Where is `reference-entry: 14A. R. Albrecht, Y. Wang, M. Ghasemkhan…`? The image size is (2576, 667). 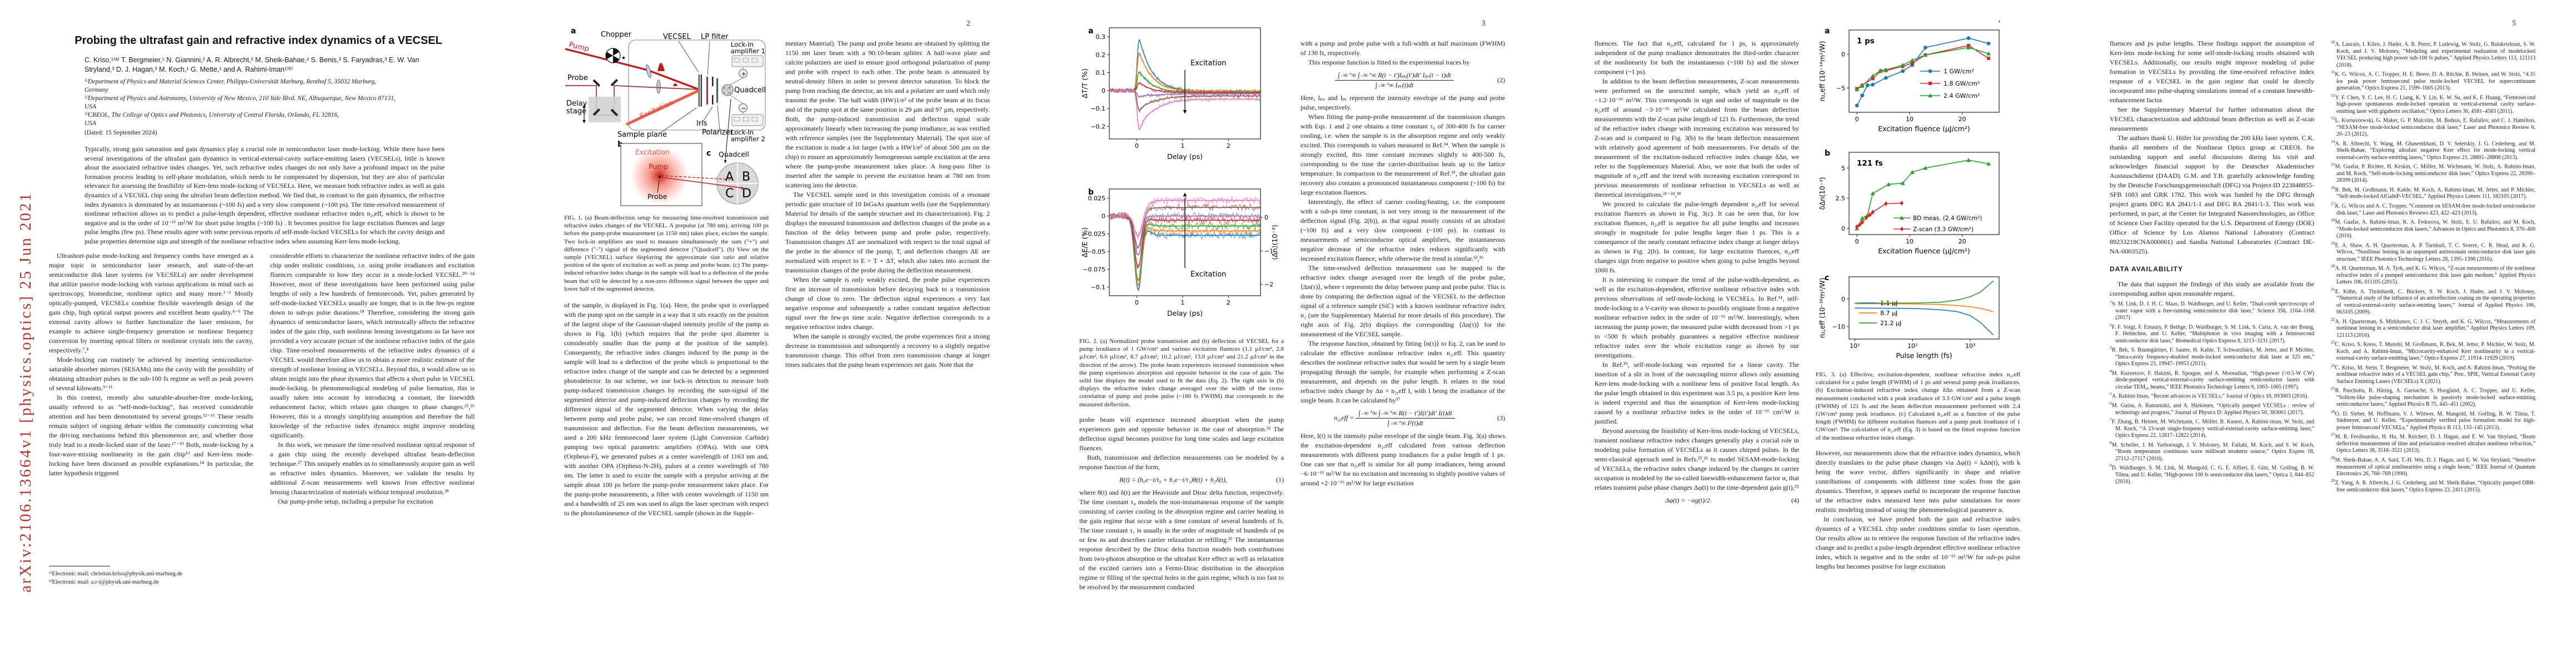
reference-entry: 14A. R. Albrecht, Y. Wang, M. Ghasemkhan… is located at coordinates (2433, 149).